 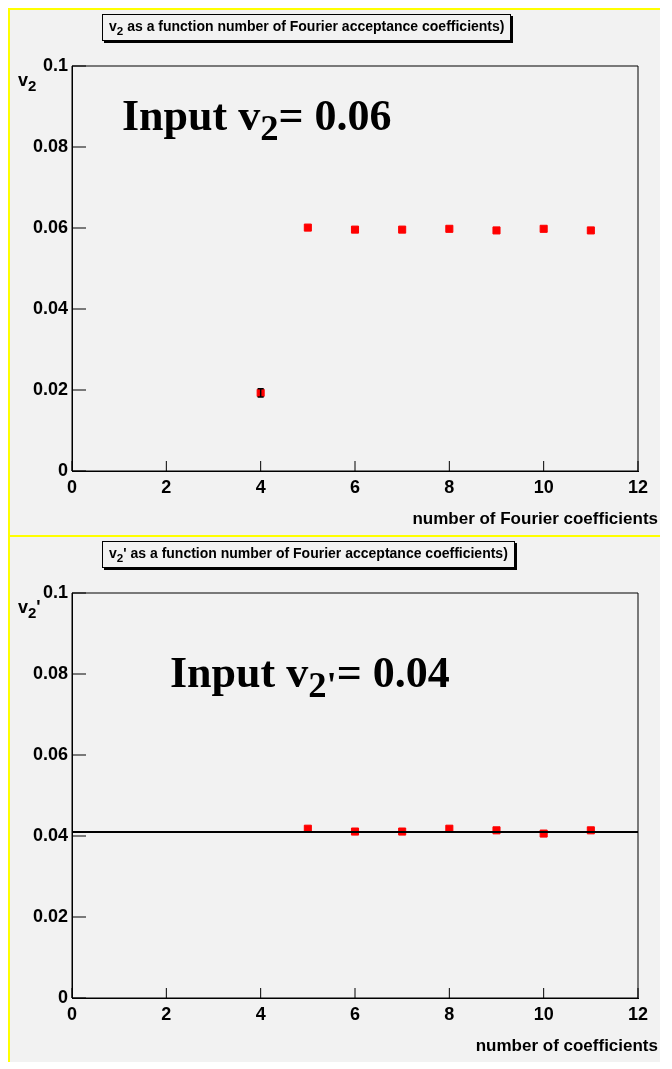 What do you see at coordinates (257, 119) in the screenshot?
I see `annotation: Input v$_{2}$= 0.06` at bounding box center [257, 119].